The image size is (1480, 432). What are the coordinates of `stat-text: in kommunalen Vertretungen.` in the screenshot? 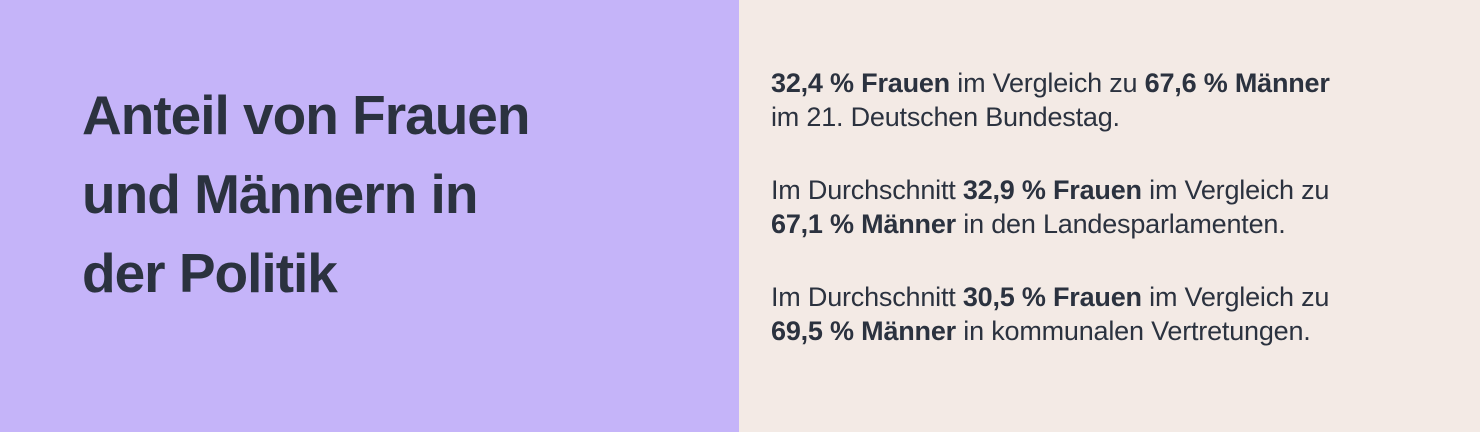 It's located at (1133, 331).